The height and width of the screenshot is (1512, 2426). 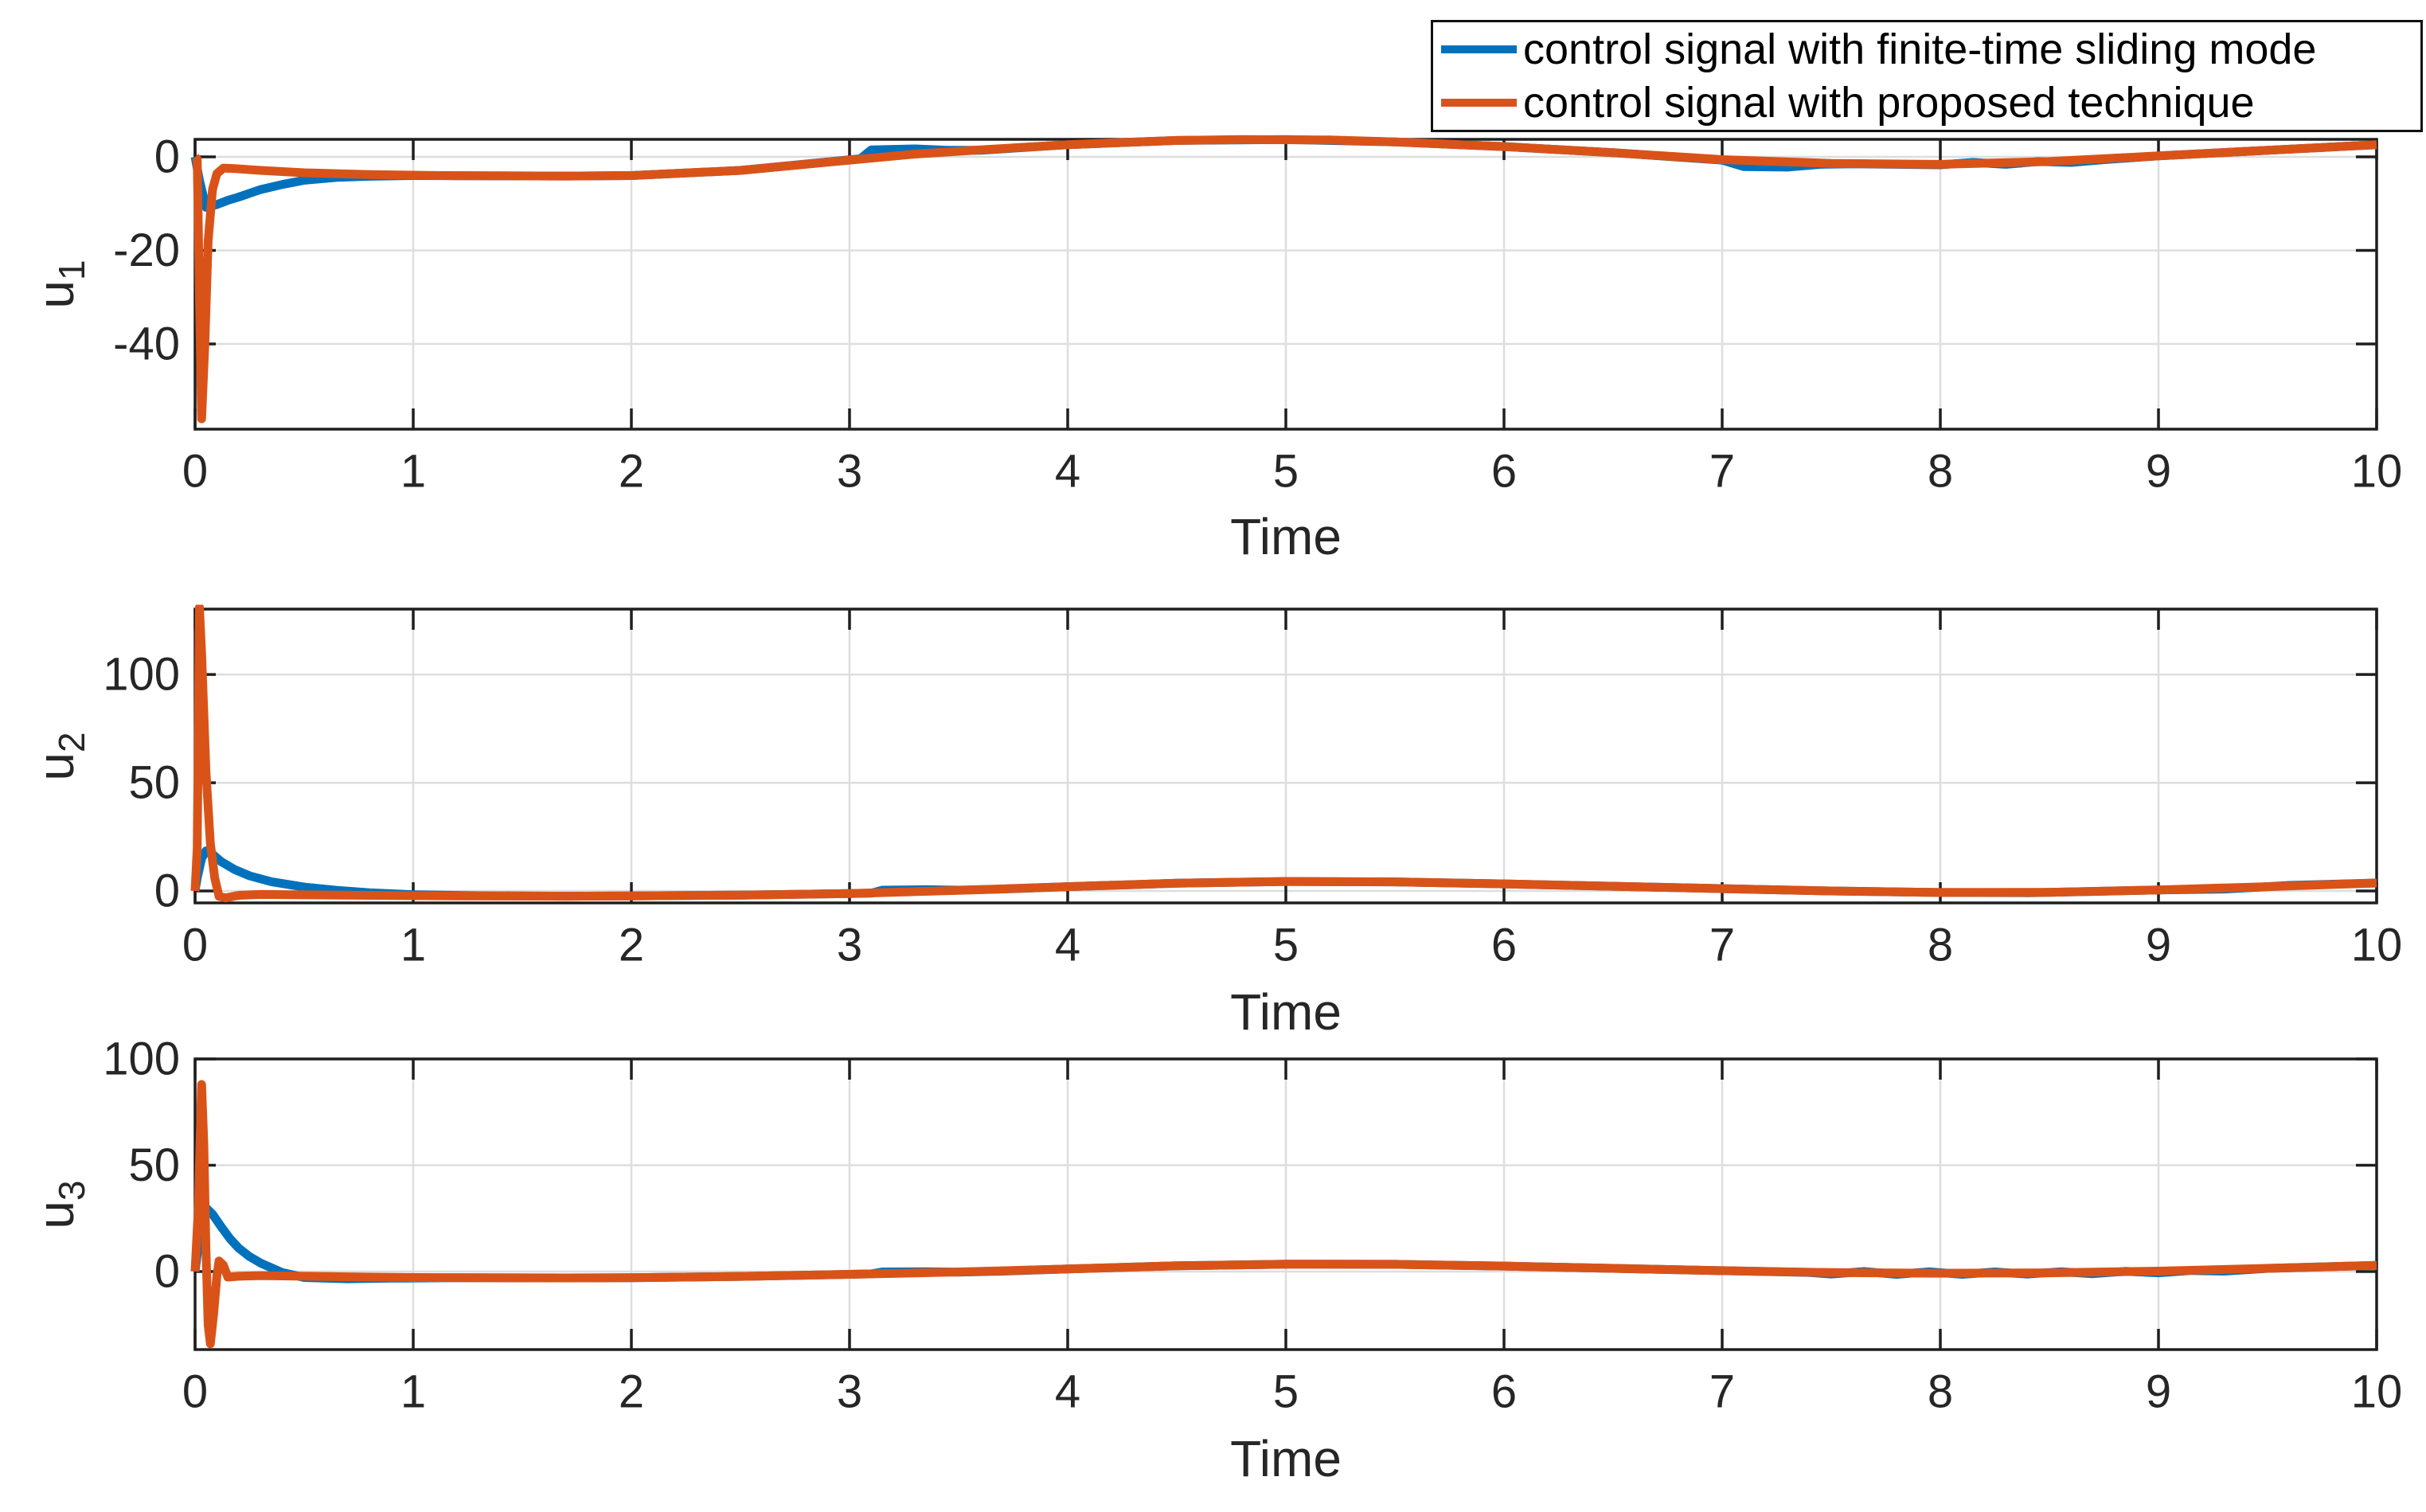 I want to click on legend-line-sample-blue, so click(x=1479, y=49).